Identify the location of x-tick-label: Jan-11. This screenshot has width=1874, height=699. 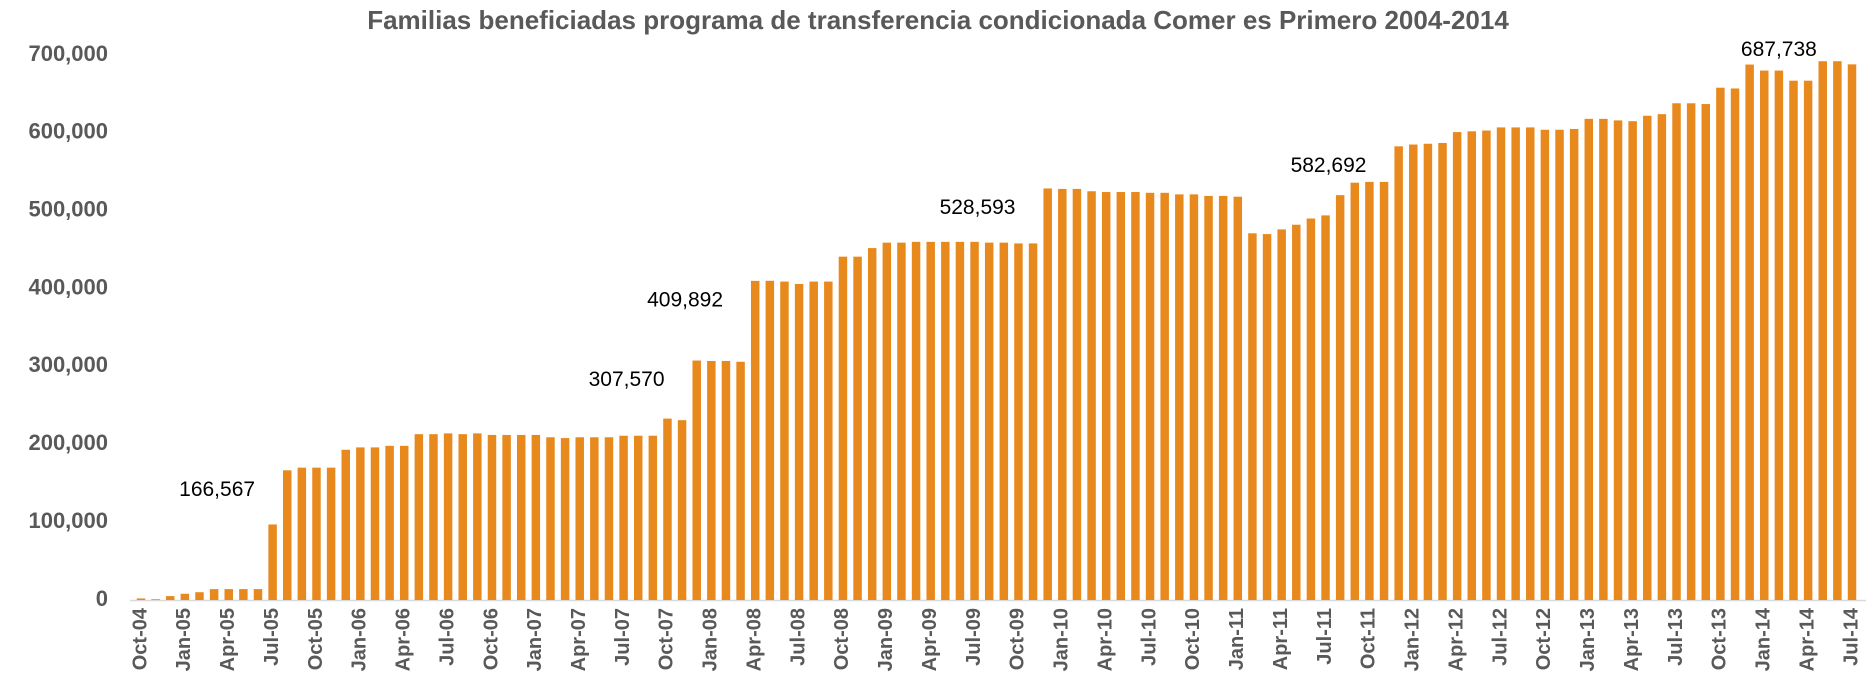
(1237, 639).